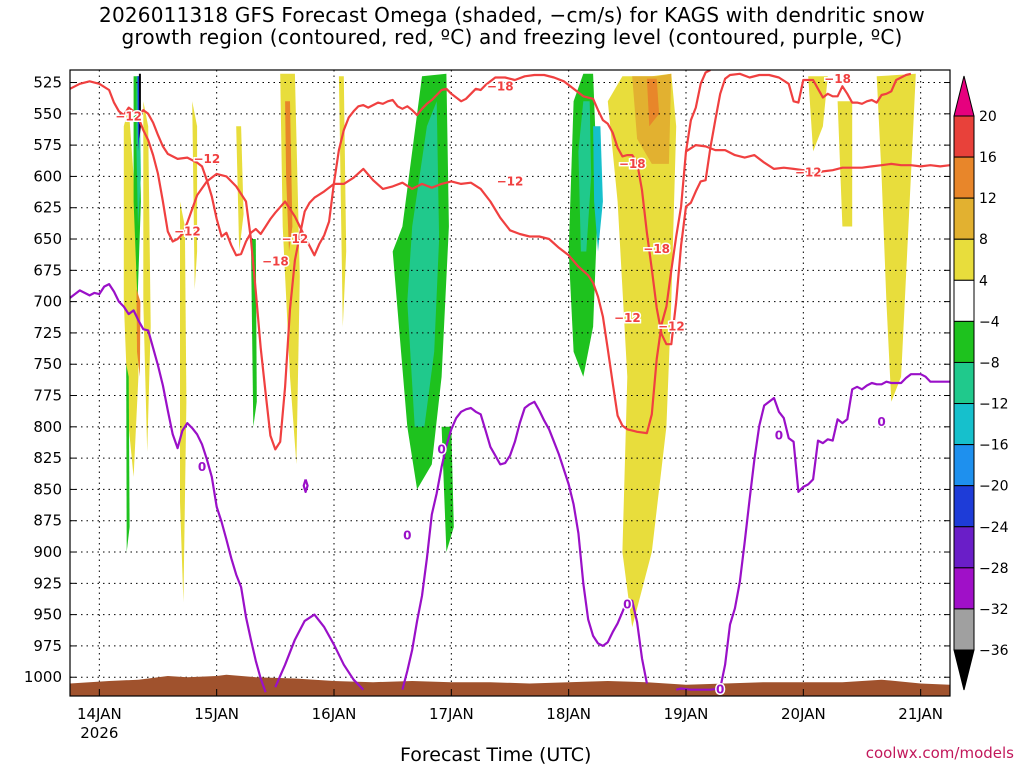  What do you see at coordinates (627, 318) in the screenshot?
I see `contour-label-8: −12` at bounding box center [627, 318].